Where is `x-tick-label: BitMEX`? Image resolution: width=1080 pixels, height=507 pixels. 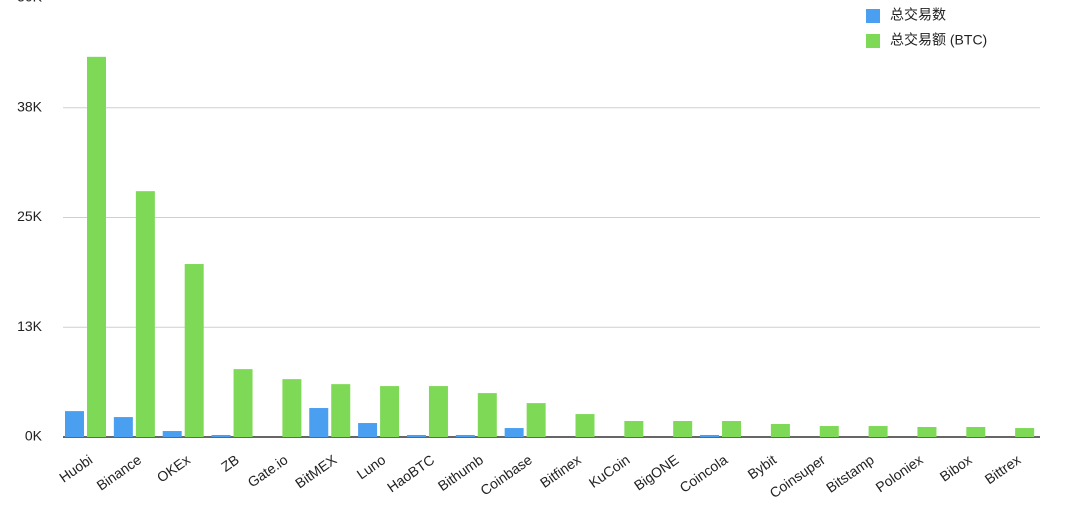 x-tick-label: BitMEX is located at coordinates (316, 471).